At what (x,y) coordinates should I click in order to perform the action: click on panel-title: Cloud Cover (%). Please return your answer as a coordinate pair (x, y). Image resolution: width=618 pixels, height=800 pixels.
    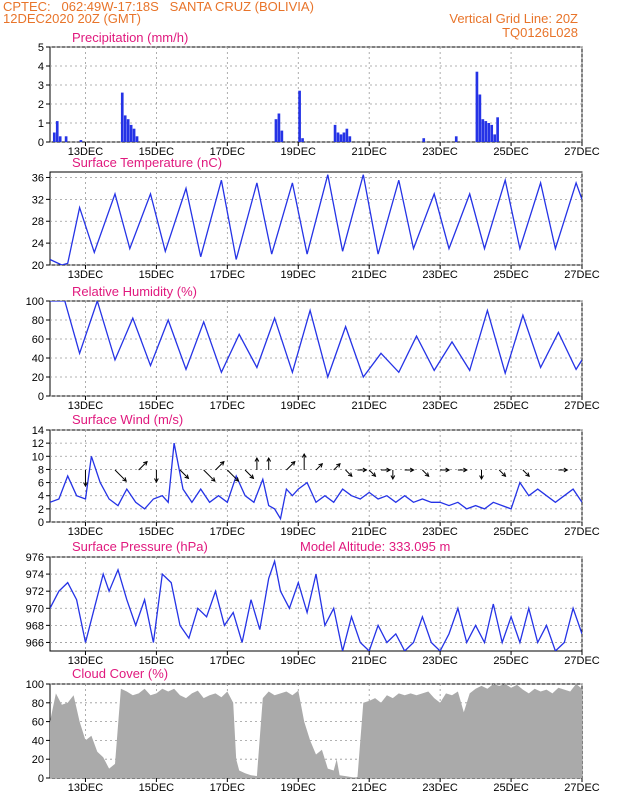
    Looking at the image, I should click on (120, 673).